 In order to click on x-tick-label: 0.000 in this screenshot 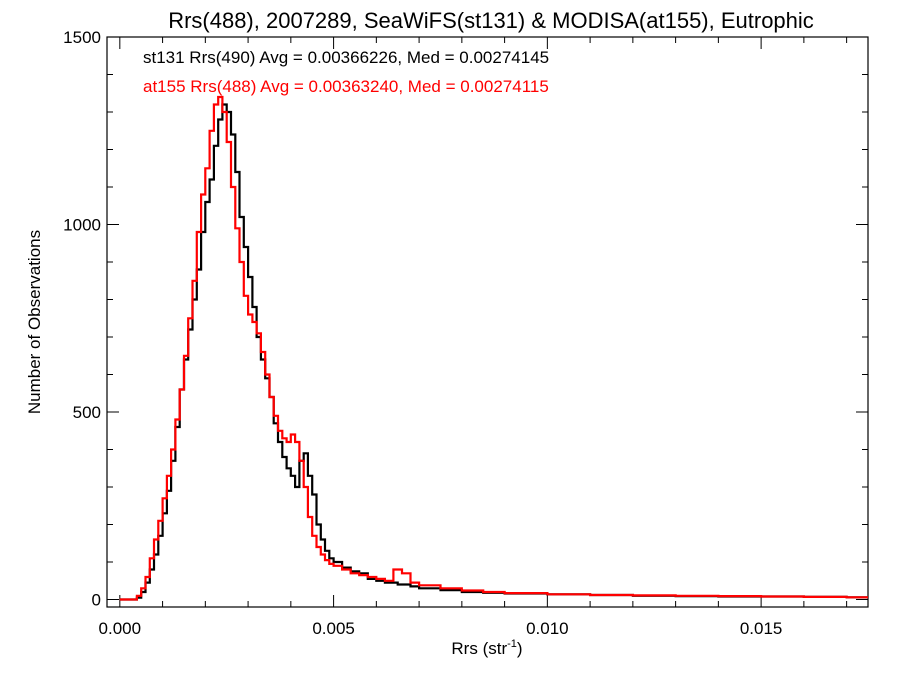, I will do `click(120, 628)`.